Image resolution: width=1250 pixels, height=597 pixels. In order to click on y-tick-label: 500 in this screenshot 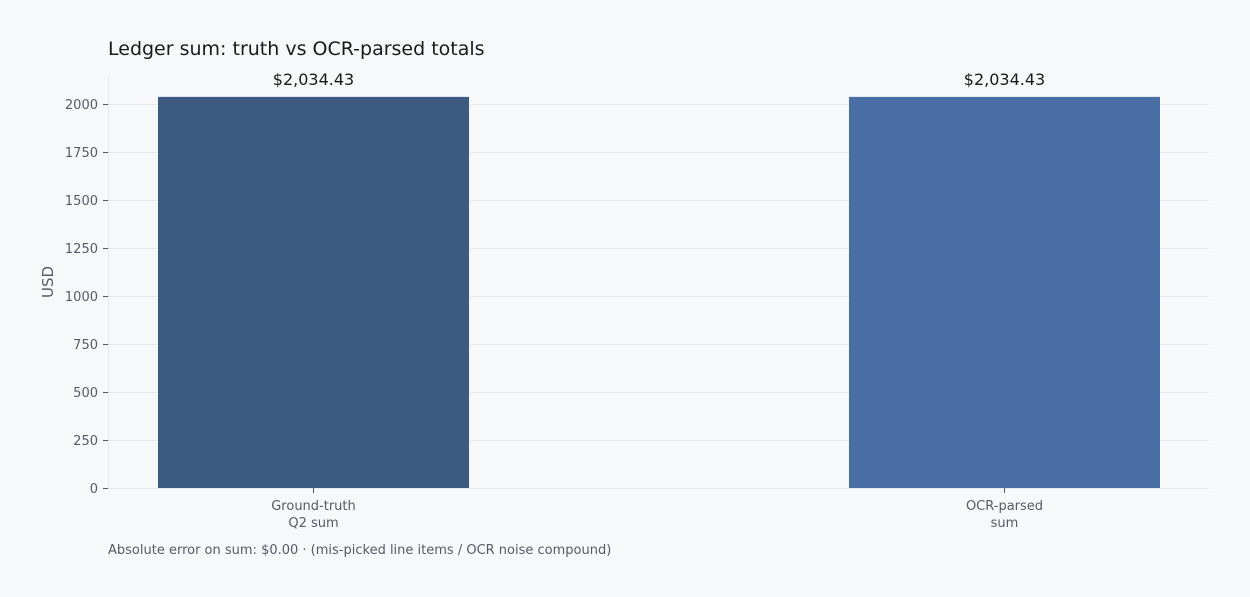, I will do `click(85, 393)`.